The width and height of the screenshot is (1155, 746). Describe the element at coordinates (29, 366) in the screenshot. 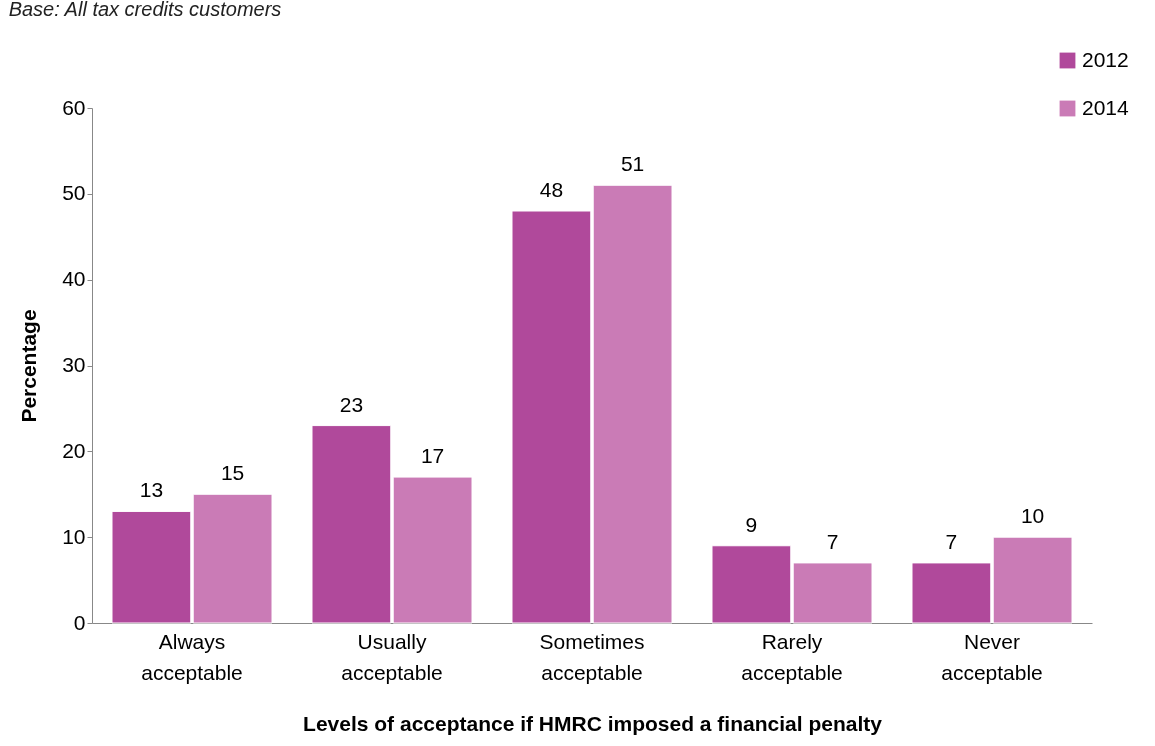

I see `y-axis-title: Percentage` at that location.